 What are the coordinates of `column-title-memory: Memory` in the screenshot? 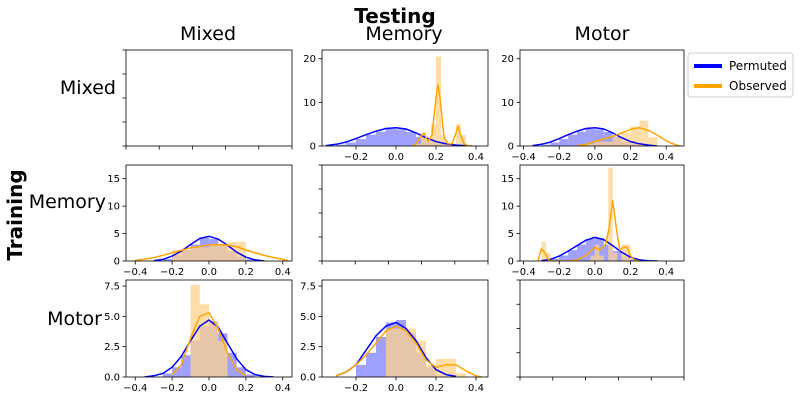 It's located at (403, 34).